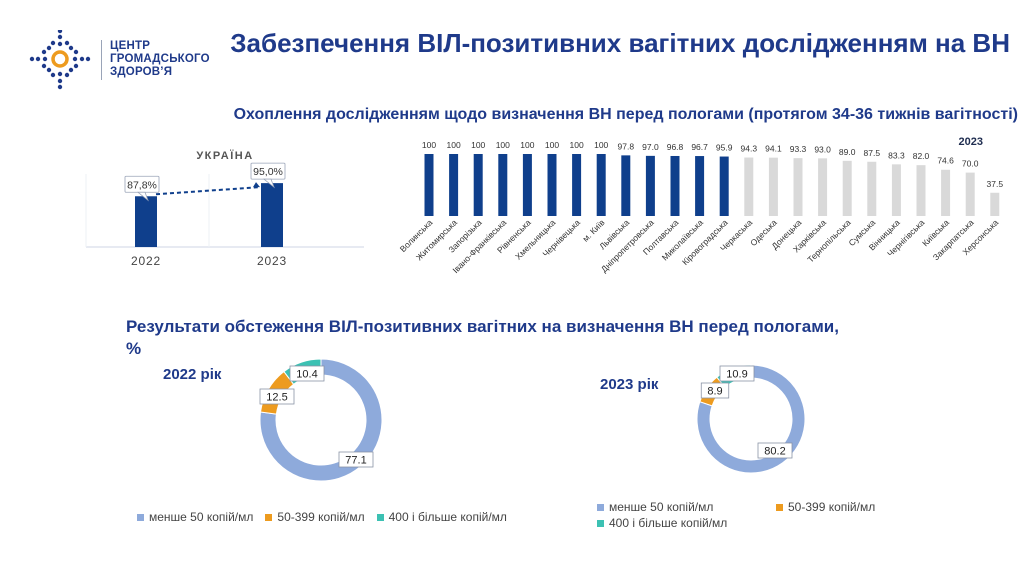  Describe the element at coordinates (201, 517) in the screenshot. I see `legend-label-lt50: менше 50 копій/мл` at that location.